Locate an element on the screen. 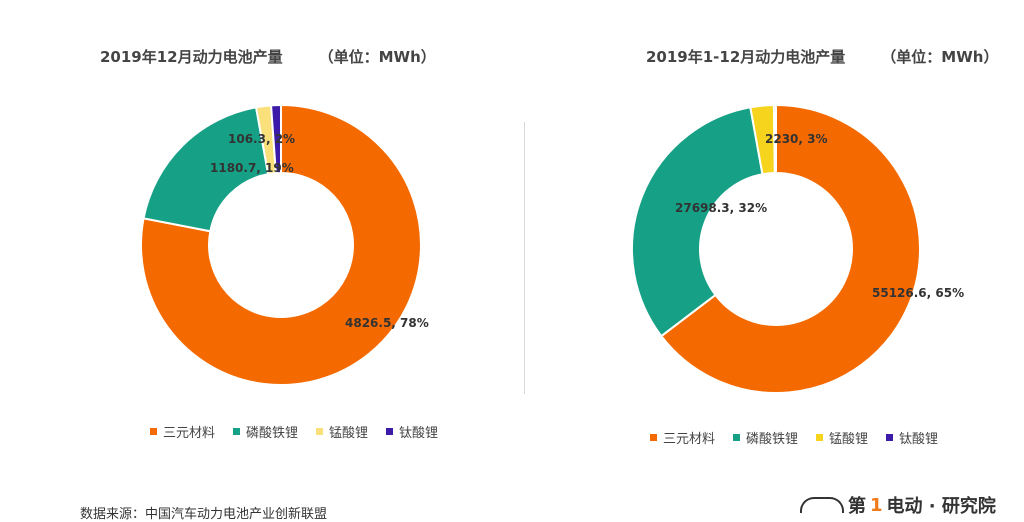  data-label-2: 106.3, 2% is located at coordinates (261, 139).